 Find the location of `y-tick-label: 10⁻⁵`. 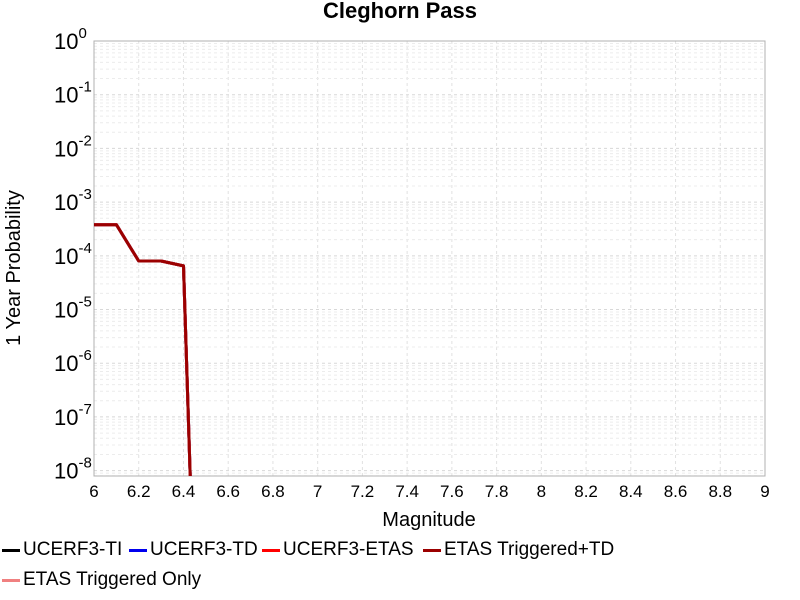

y-tick-label: 10⁻⁵ is located at coordinates (73, 308).